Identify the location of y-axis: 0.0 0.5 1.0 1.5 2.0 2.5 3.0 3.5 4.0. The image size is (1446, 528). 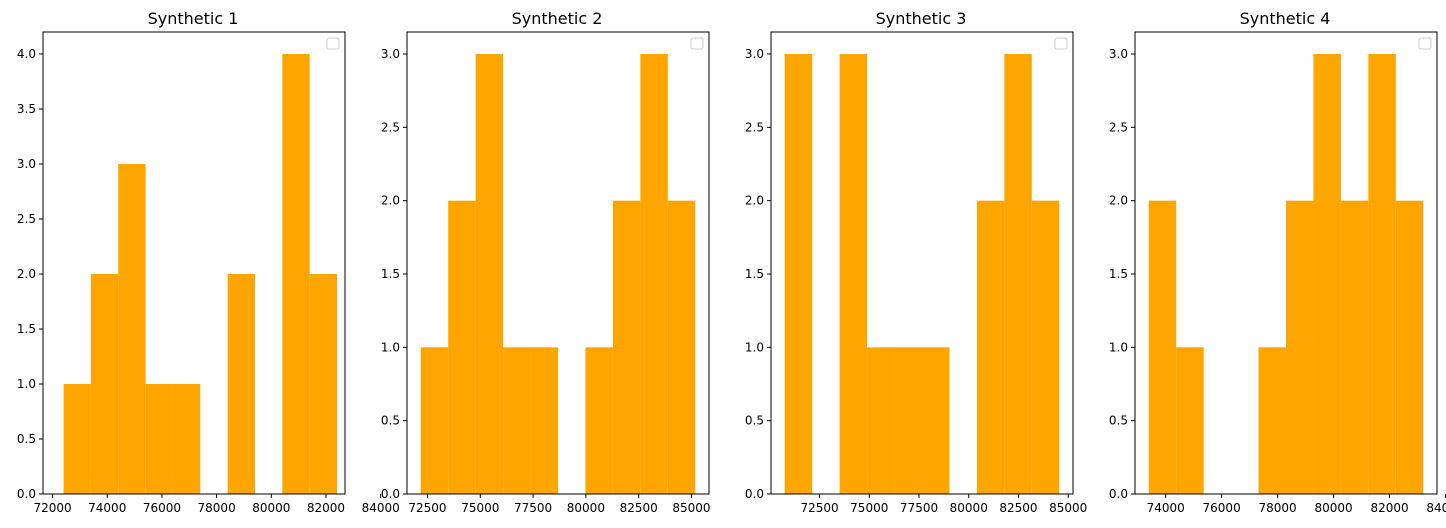
(30, 274).